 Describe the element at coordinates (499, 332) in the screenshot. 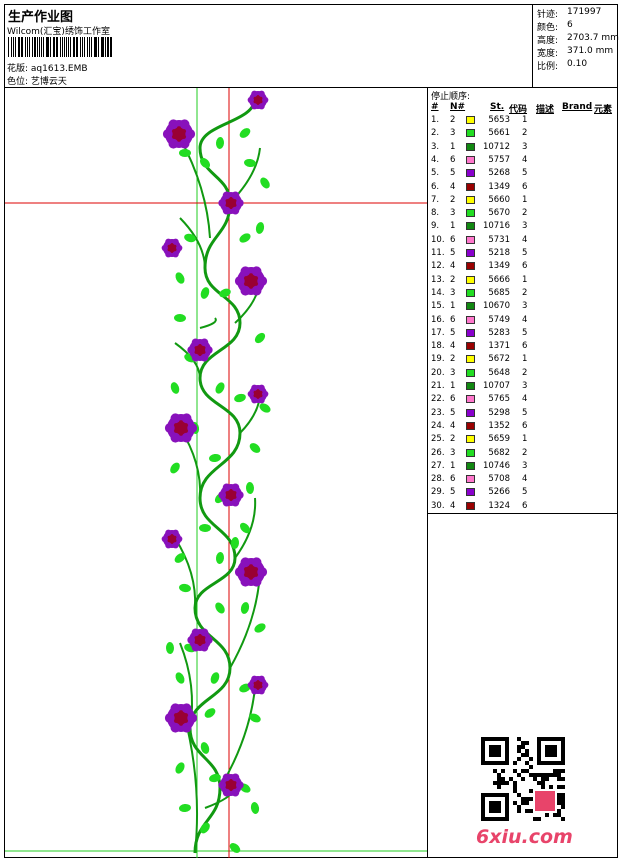

I see `row-stitches: 5283` at that location.